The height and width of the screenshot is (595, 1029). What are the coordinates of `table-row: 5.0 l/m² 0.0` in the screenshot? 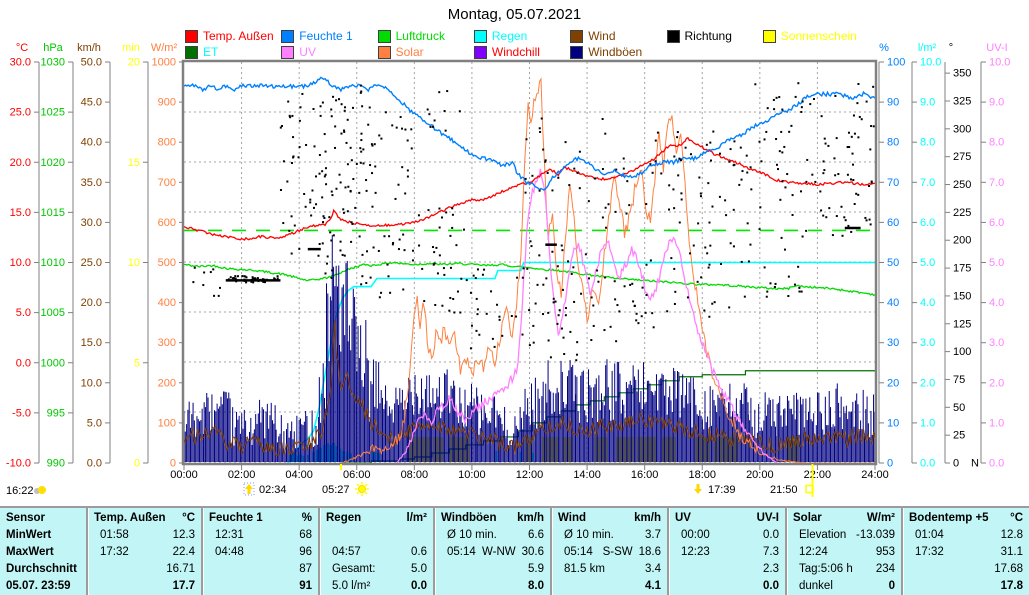 It's located at (376, 586).